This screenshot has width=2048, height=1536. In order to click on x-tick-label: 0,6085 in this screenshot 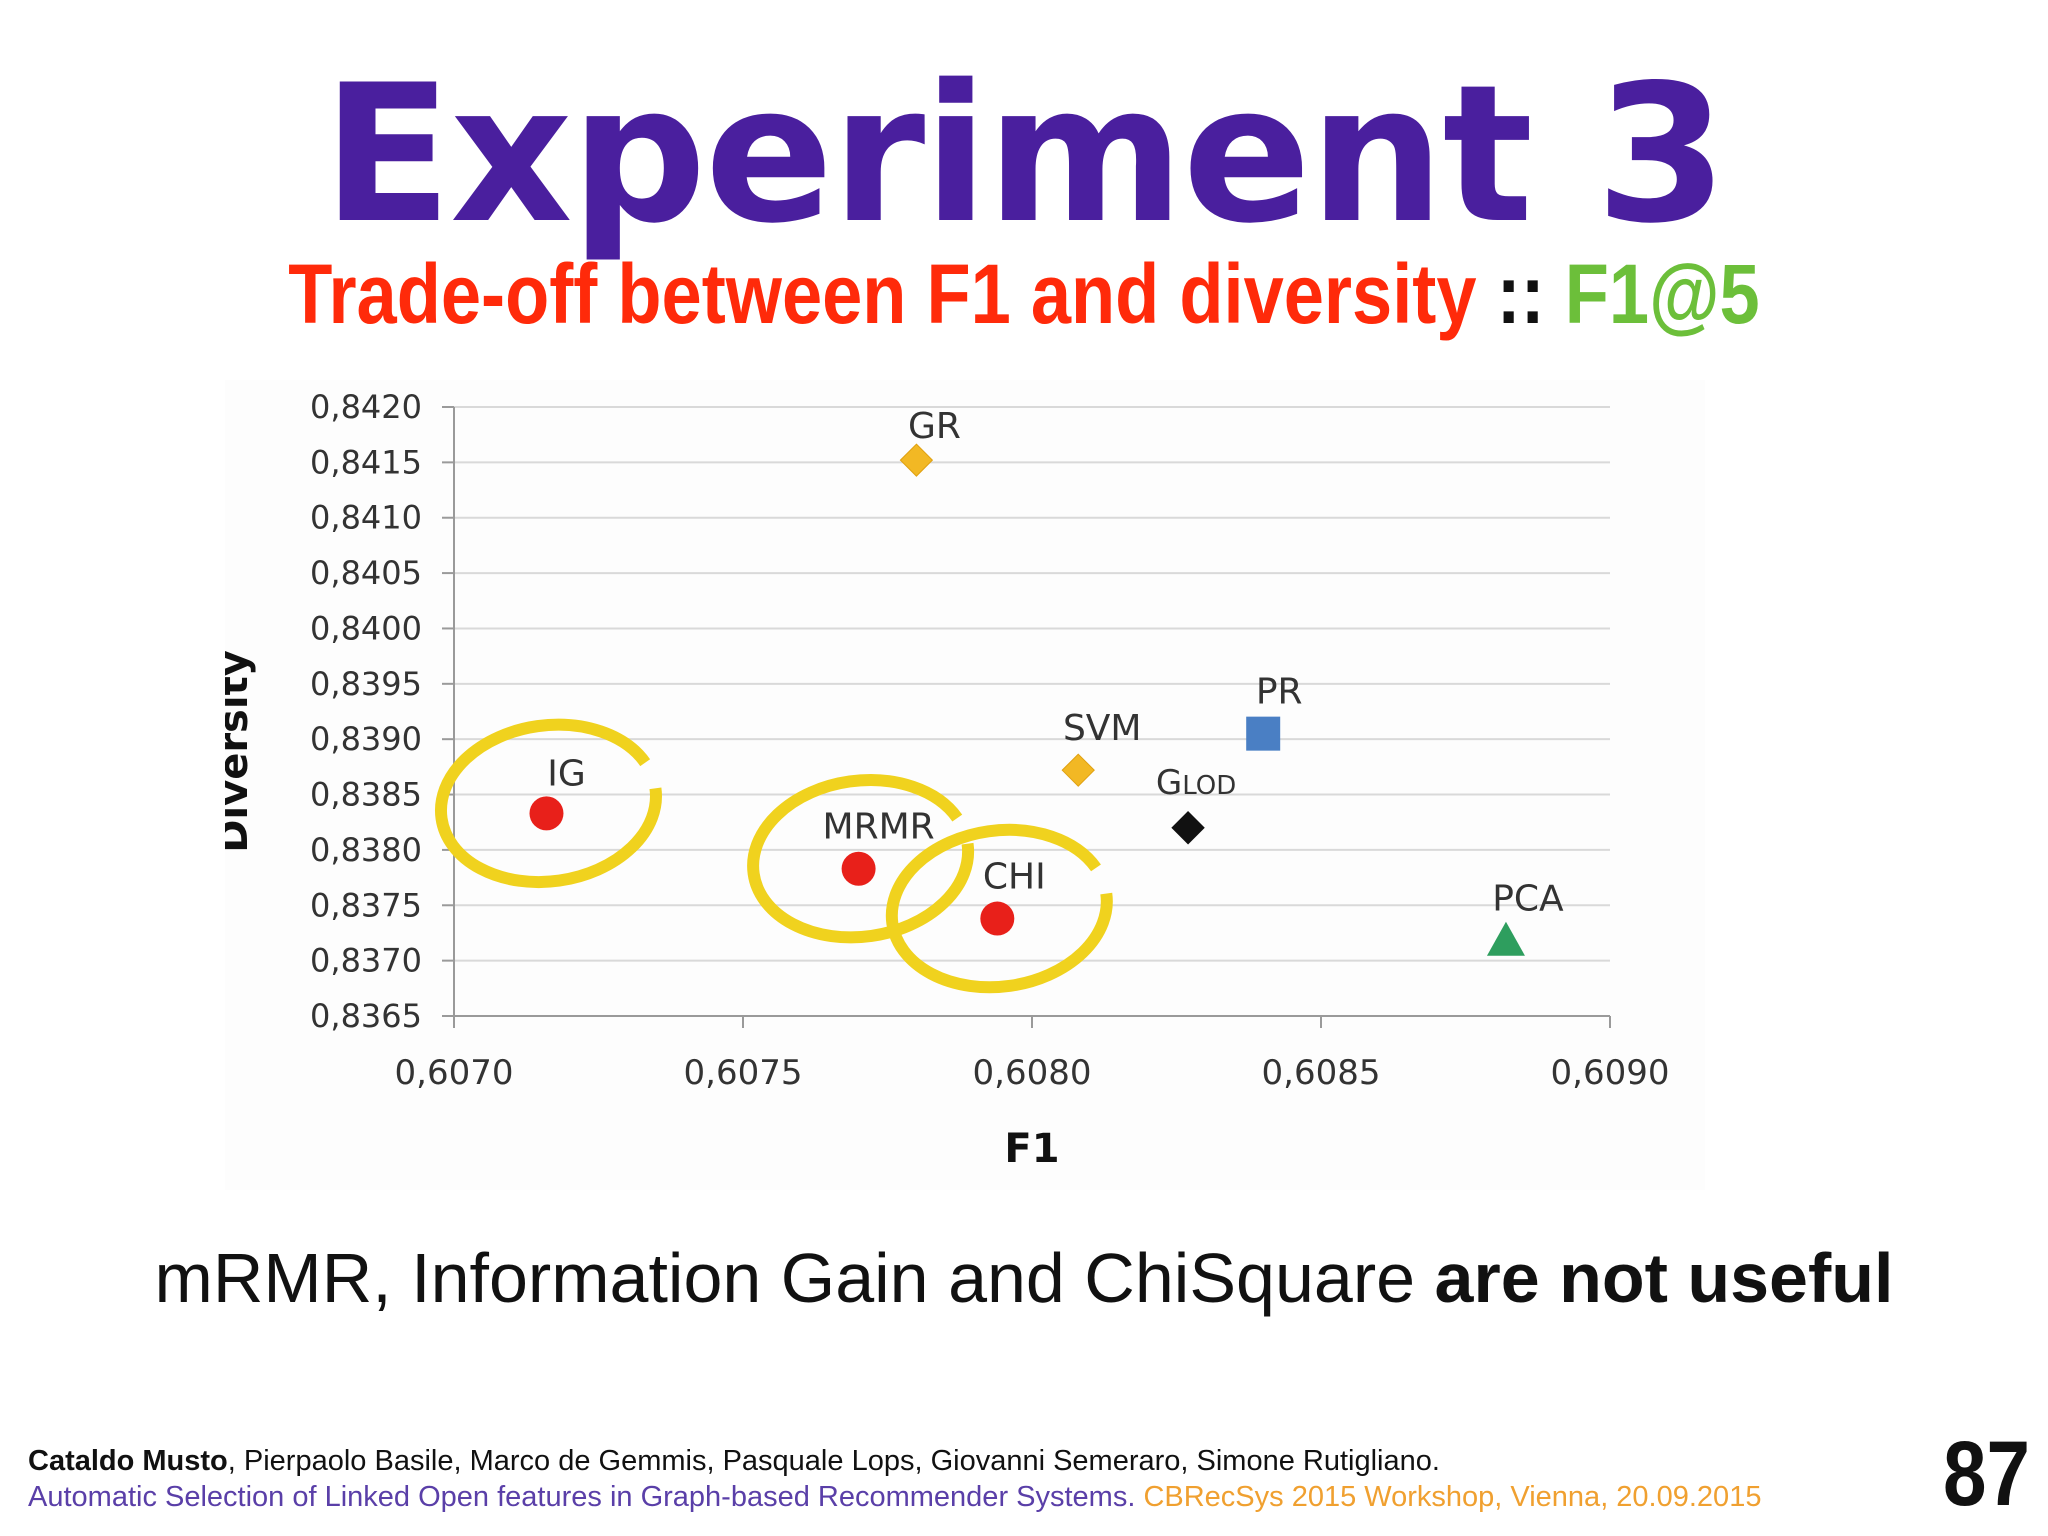, I will do `click(1321, 1073)`.